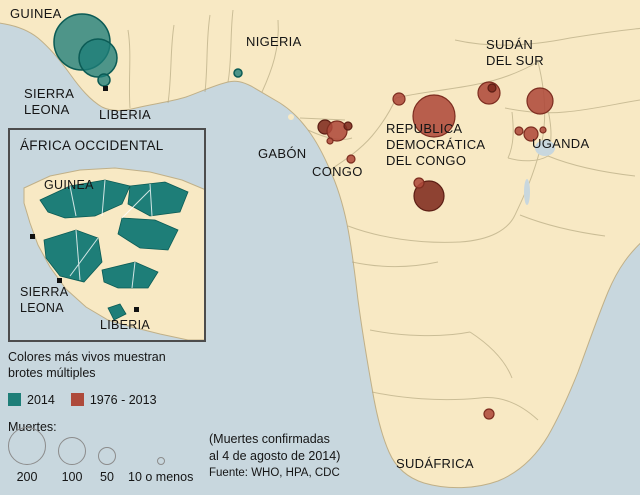 The image size is (640, 495). I want to click on inset-map, so click(113, 253).